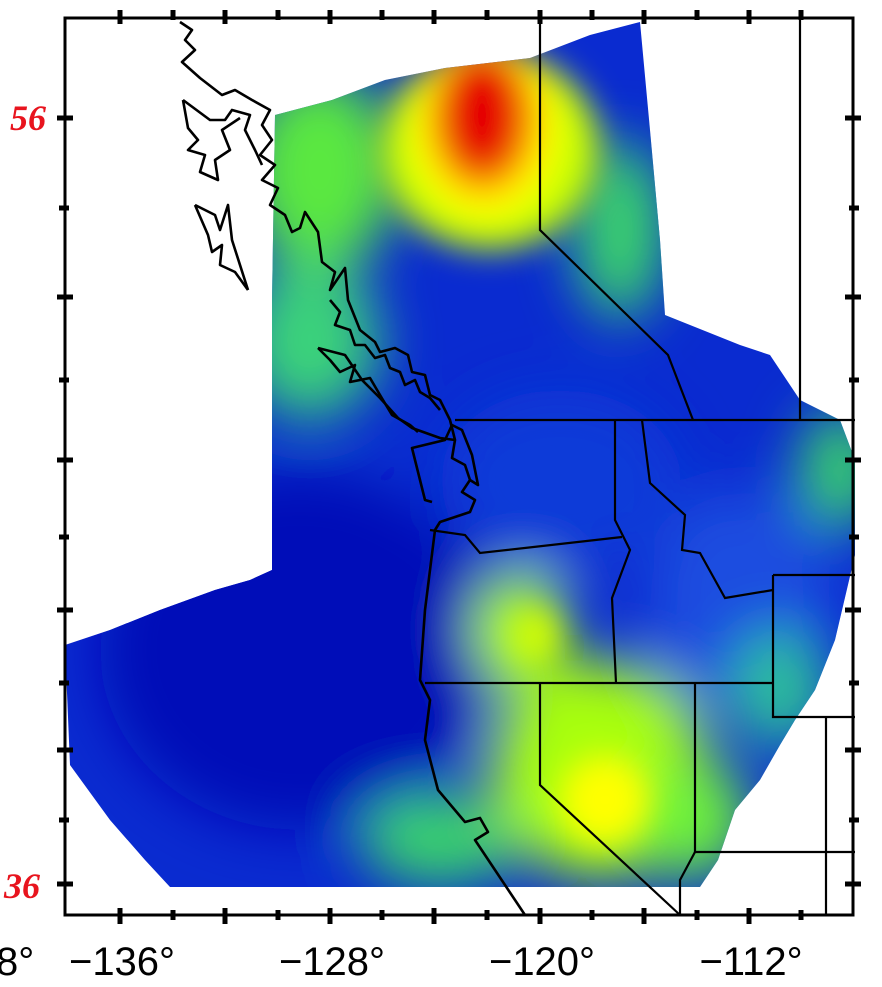 The image size is (882, 987). What do you see at coordinates (122, 961) in the screenshot?
I see `x-tick-label: −136°` at bounding box center [122, 961].